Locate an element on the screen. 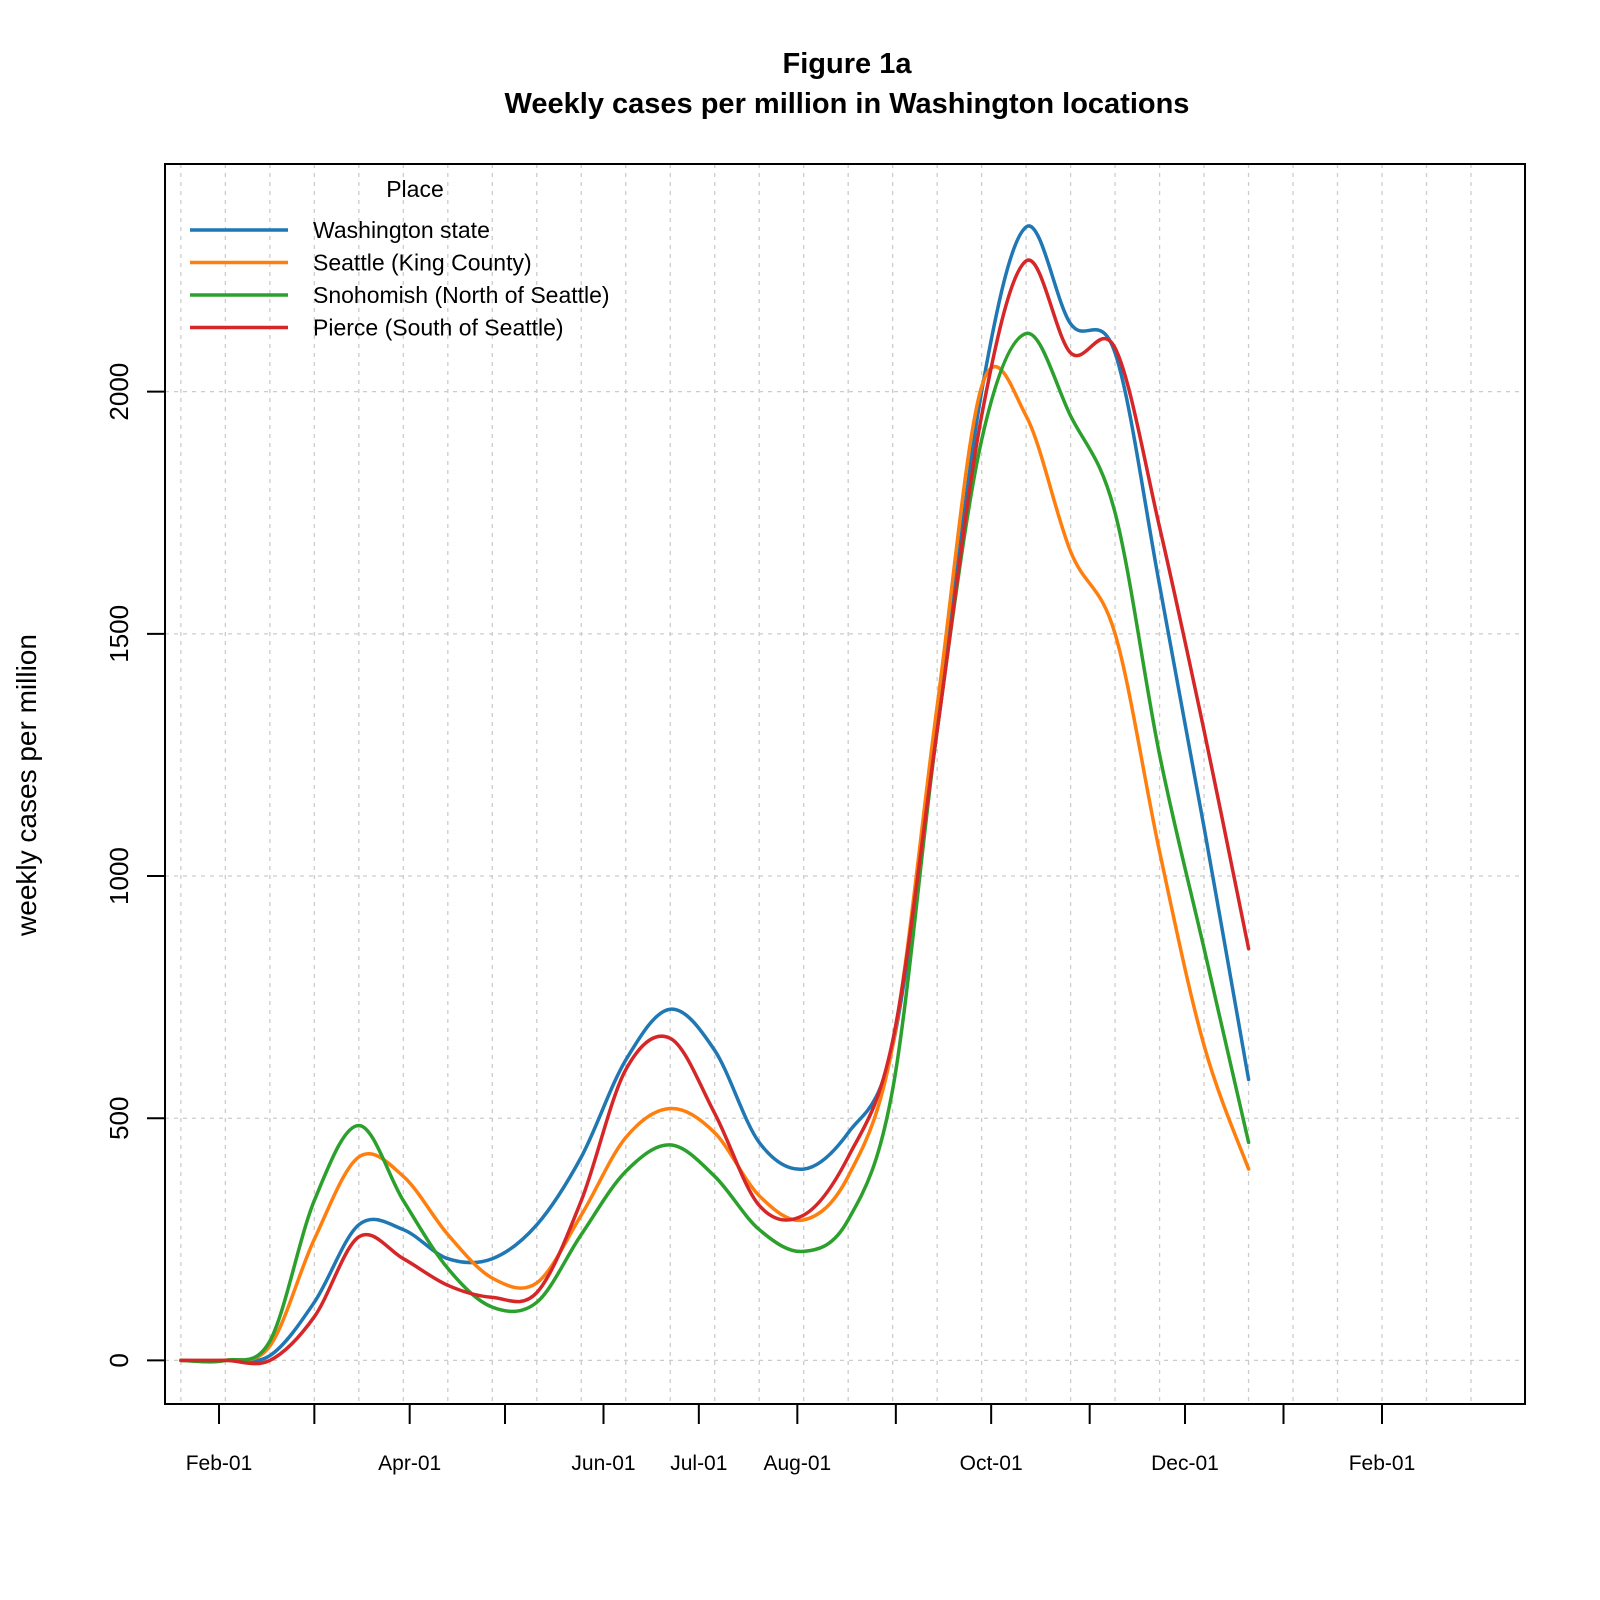 This screenshot has height=1600, width=1600. y-tick-label: 500 is located at coordinates (119, 1118).